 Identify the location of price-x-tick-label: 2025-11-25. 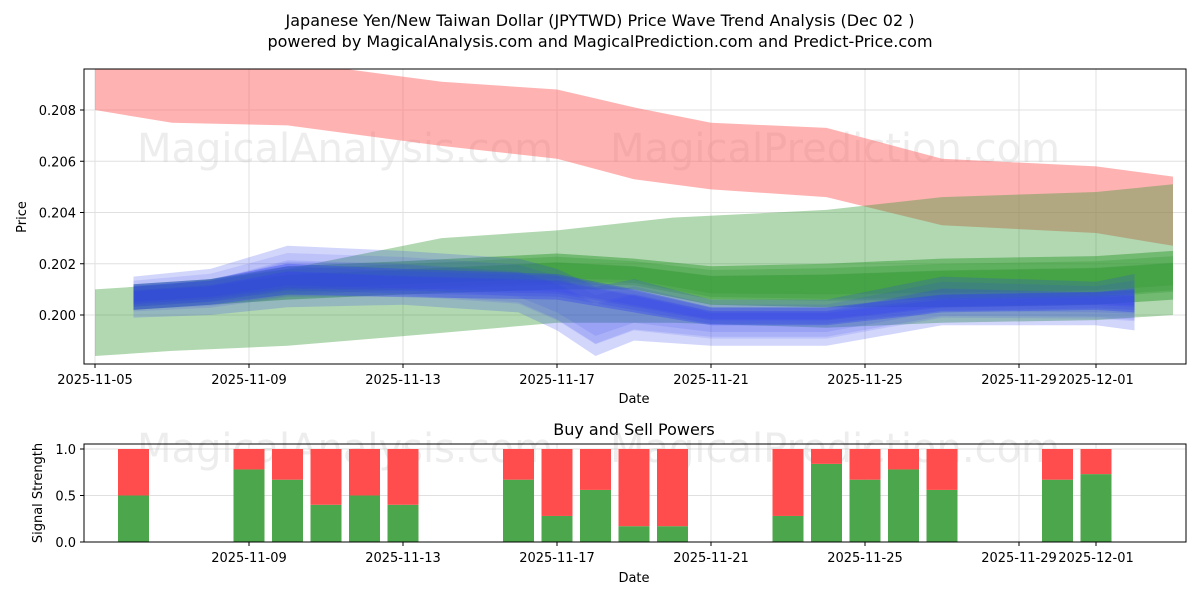
(865, 380).